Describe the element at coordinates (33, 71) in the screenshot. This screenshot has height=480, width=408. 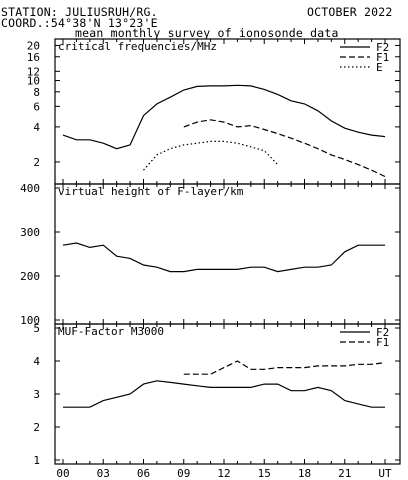
I see `y-tick-label: 12` at that location.